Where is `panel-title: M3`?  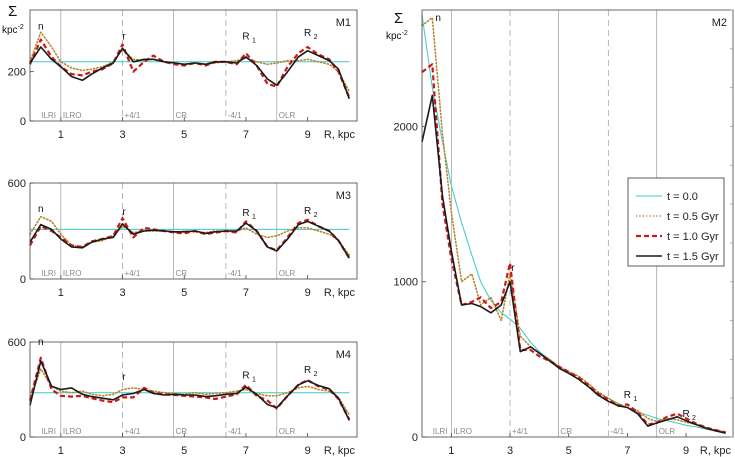
panel-title: M3 is located at coordinates (343, 196).